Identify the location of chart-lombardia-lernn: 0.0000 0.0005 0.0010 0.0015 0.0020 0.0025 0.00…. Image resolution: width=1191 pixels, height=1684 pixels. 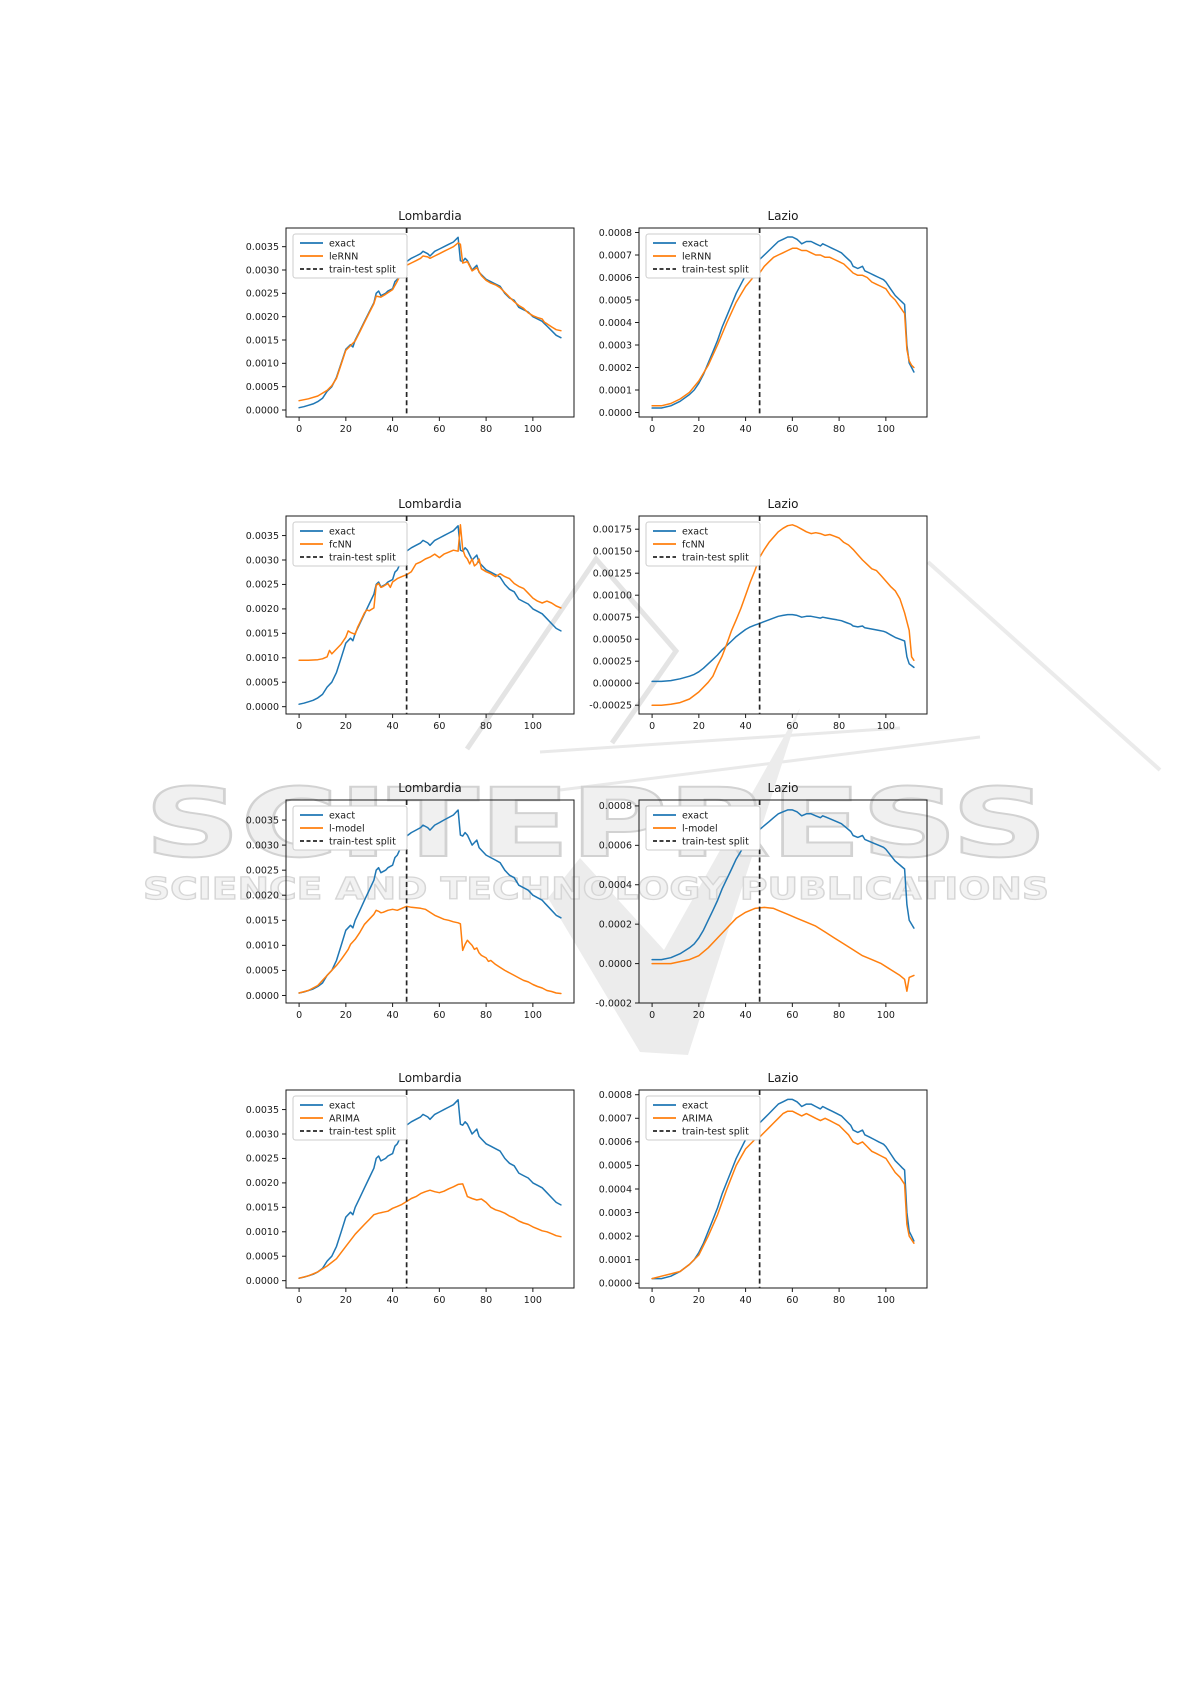
(395, 327).